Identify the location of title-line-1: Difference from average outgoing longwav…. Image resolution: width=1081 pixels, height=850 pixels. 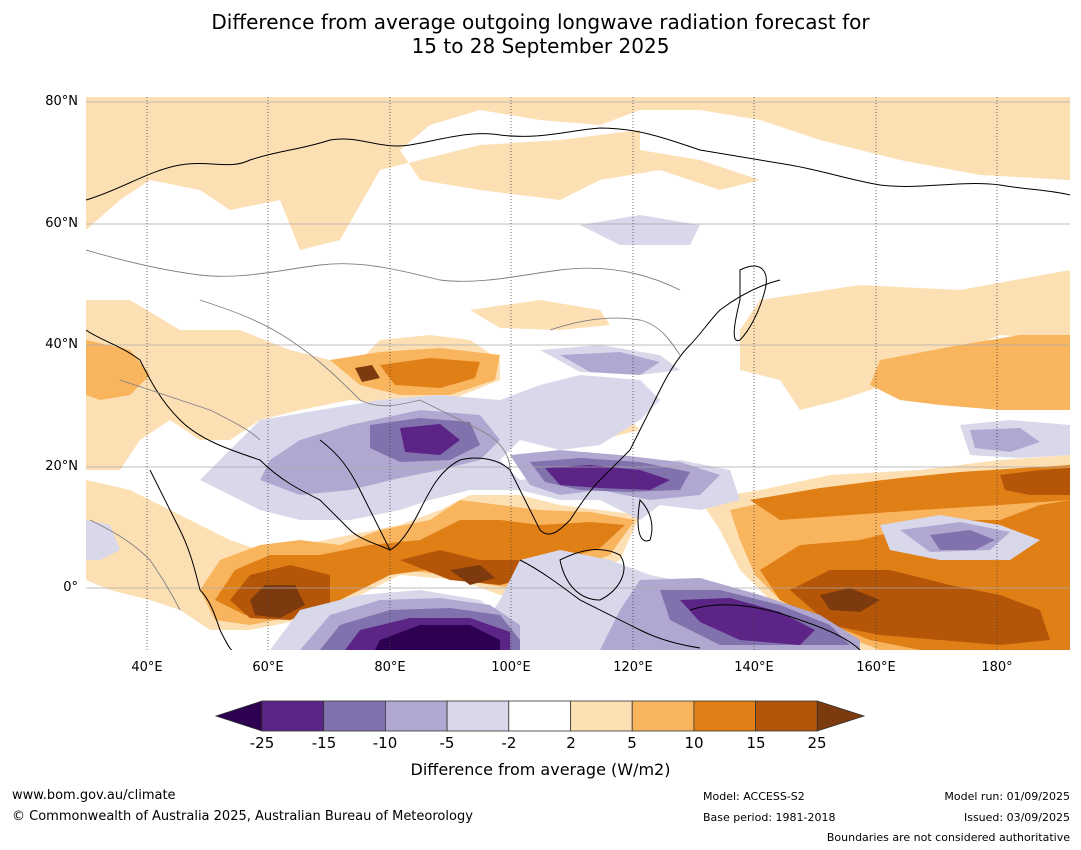
(540, 22).